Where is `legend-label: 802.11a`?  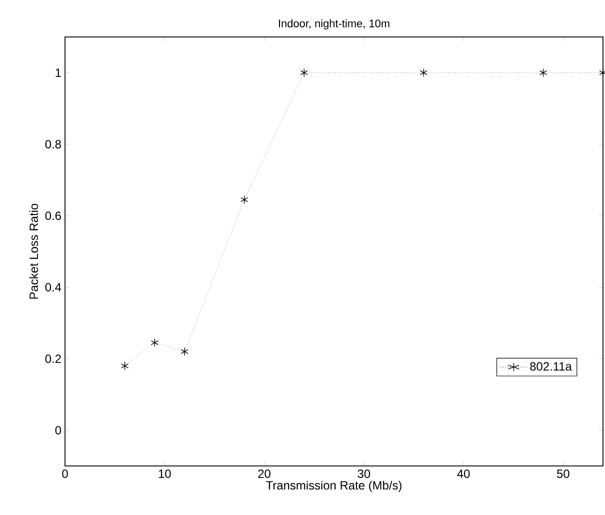 legend-label: 802.11a is located at coordinates (551, 366).